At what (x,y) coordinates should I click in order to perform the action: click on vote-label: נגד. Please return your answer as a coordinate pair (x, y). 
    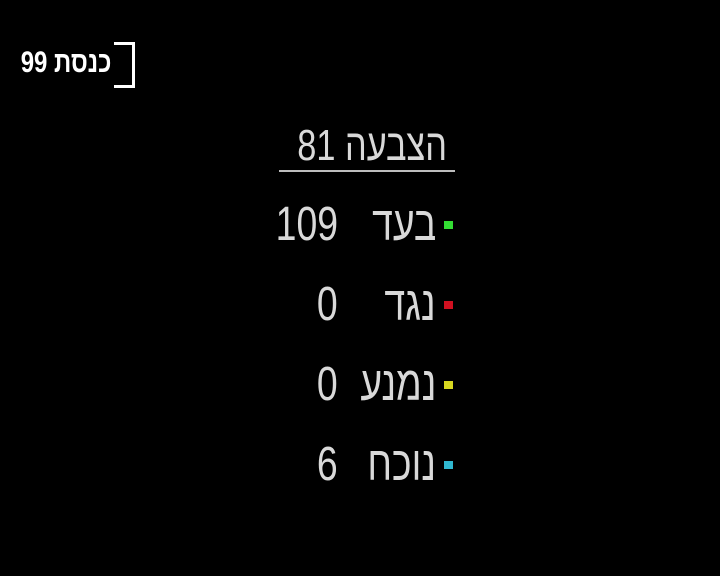
    Looking at the image, I should click on (410, 304).